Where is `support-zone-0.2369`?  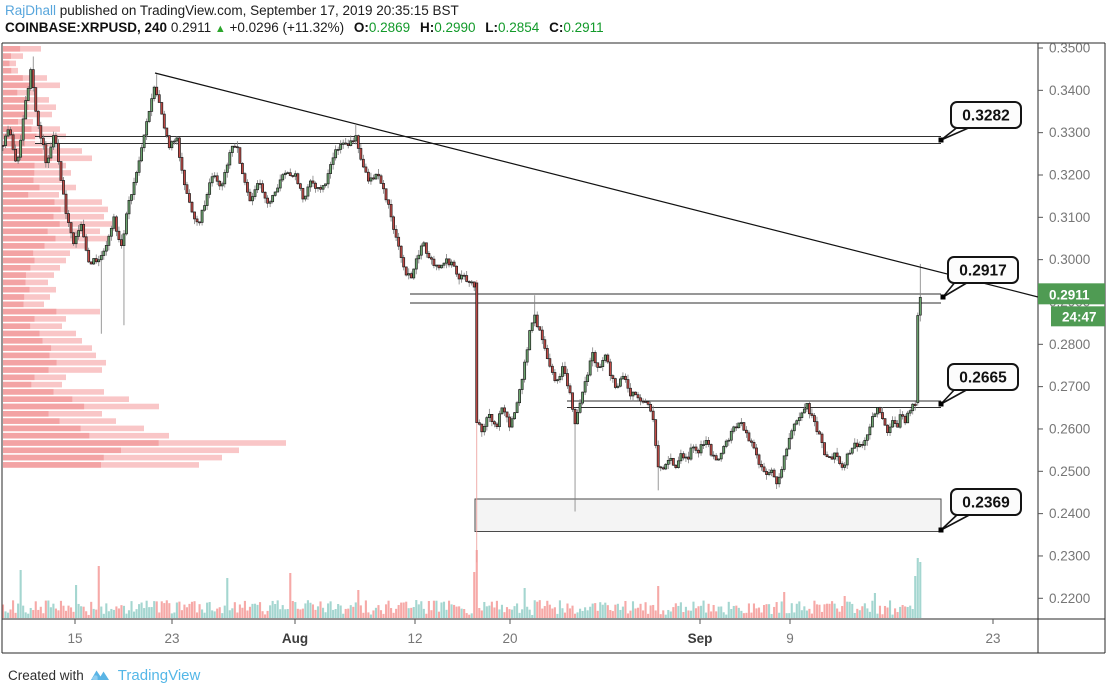
support-zone-0.2369 is located at coordinates (708, 515).